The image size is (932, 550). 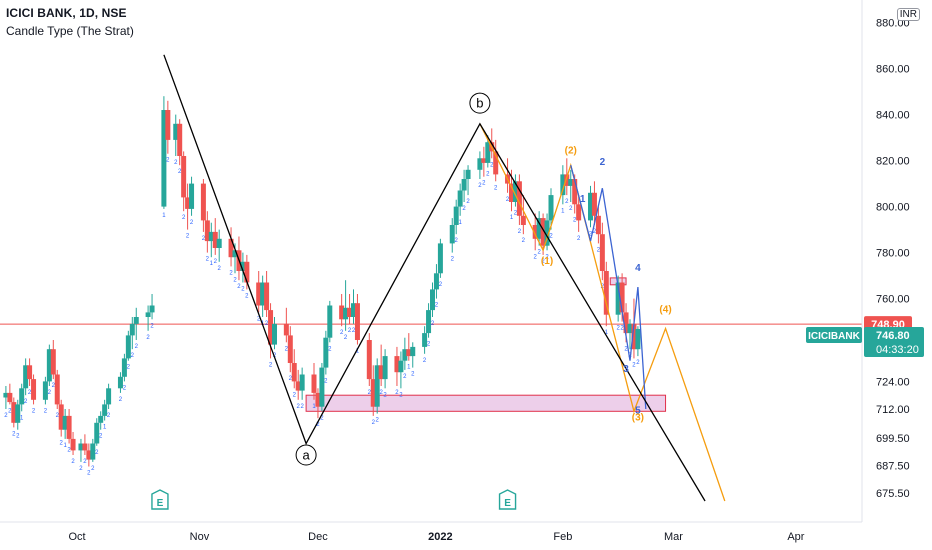 I want to click on symbol-title: ICICI BANK, 1D, NSE, so click(x=66, y=13).